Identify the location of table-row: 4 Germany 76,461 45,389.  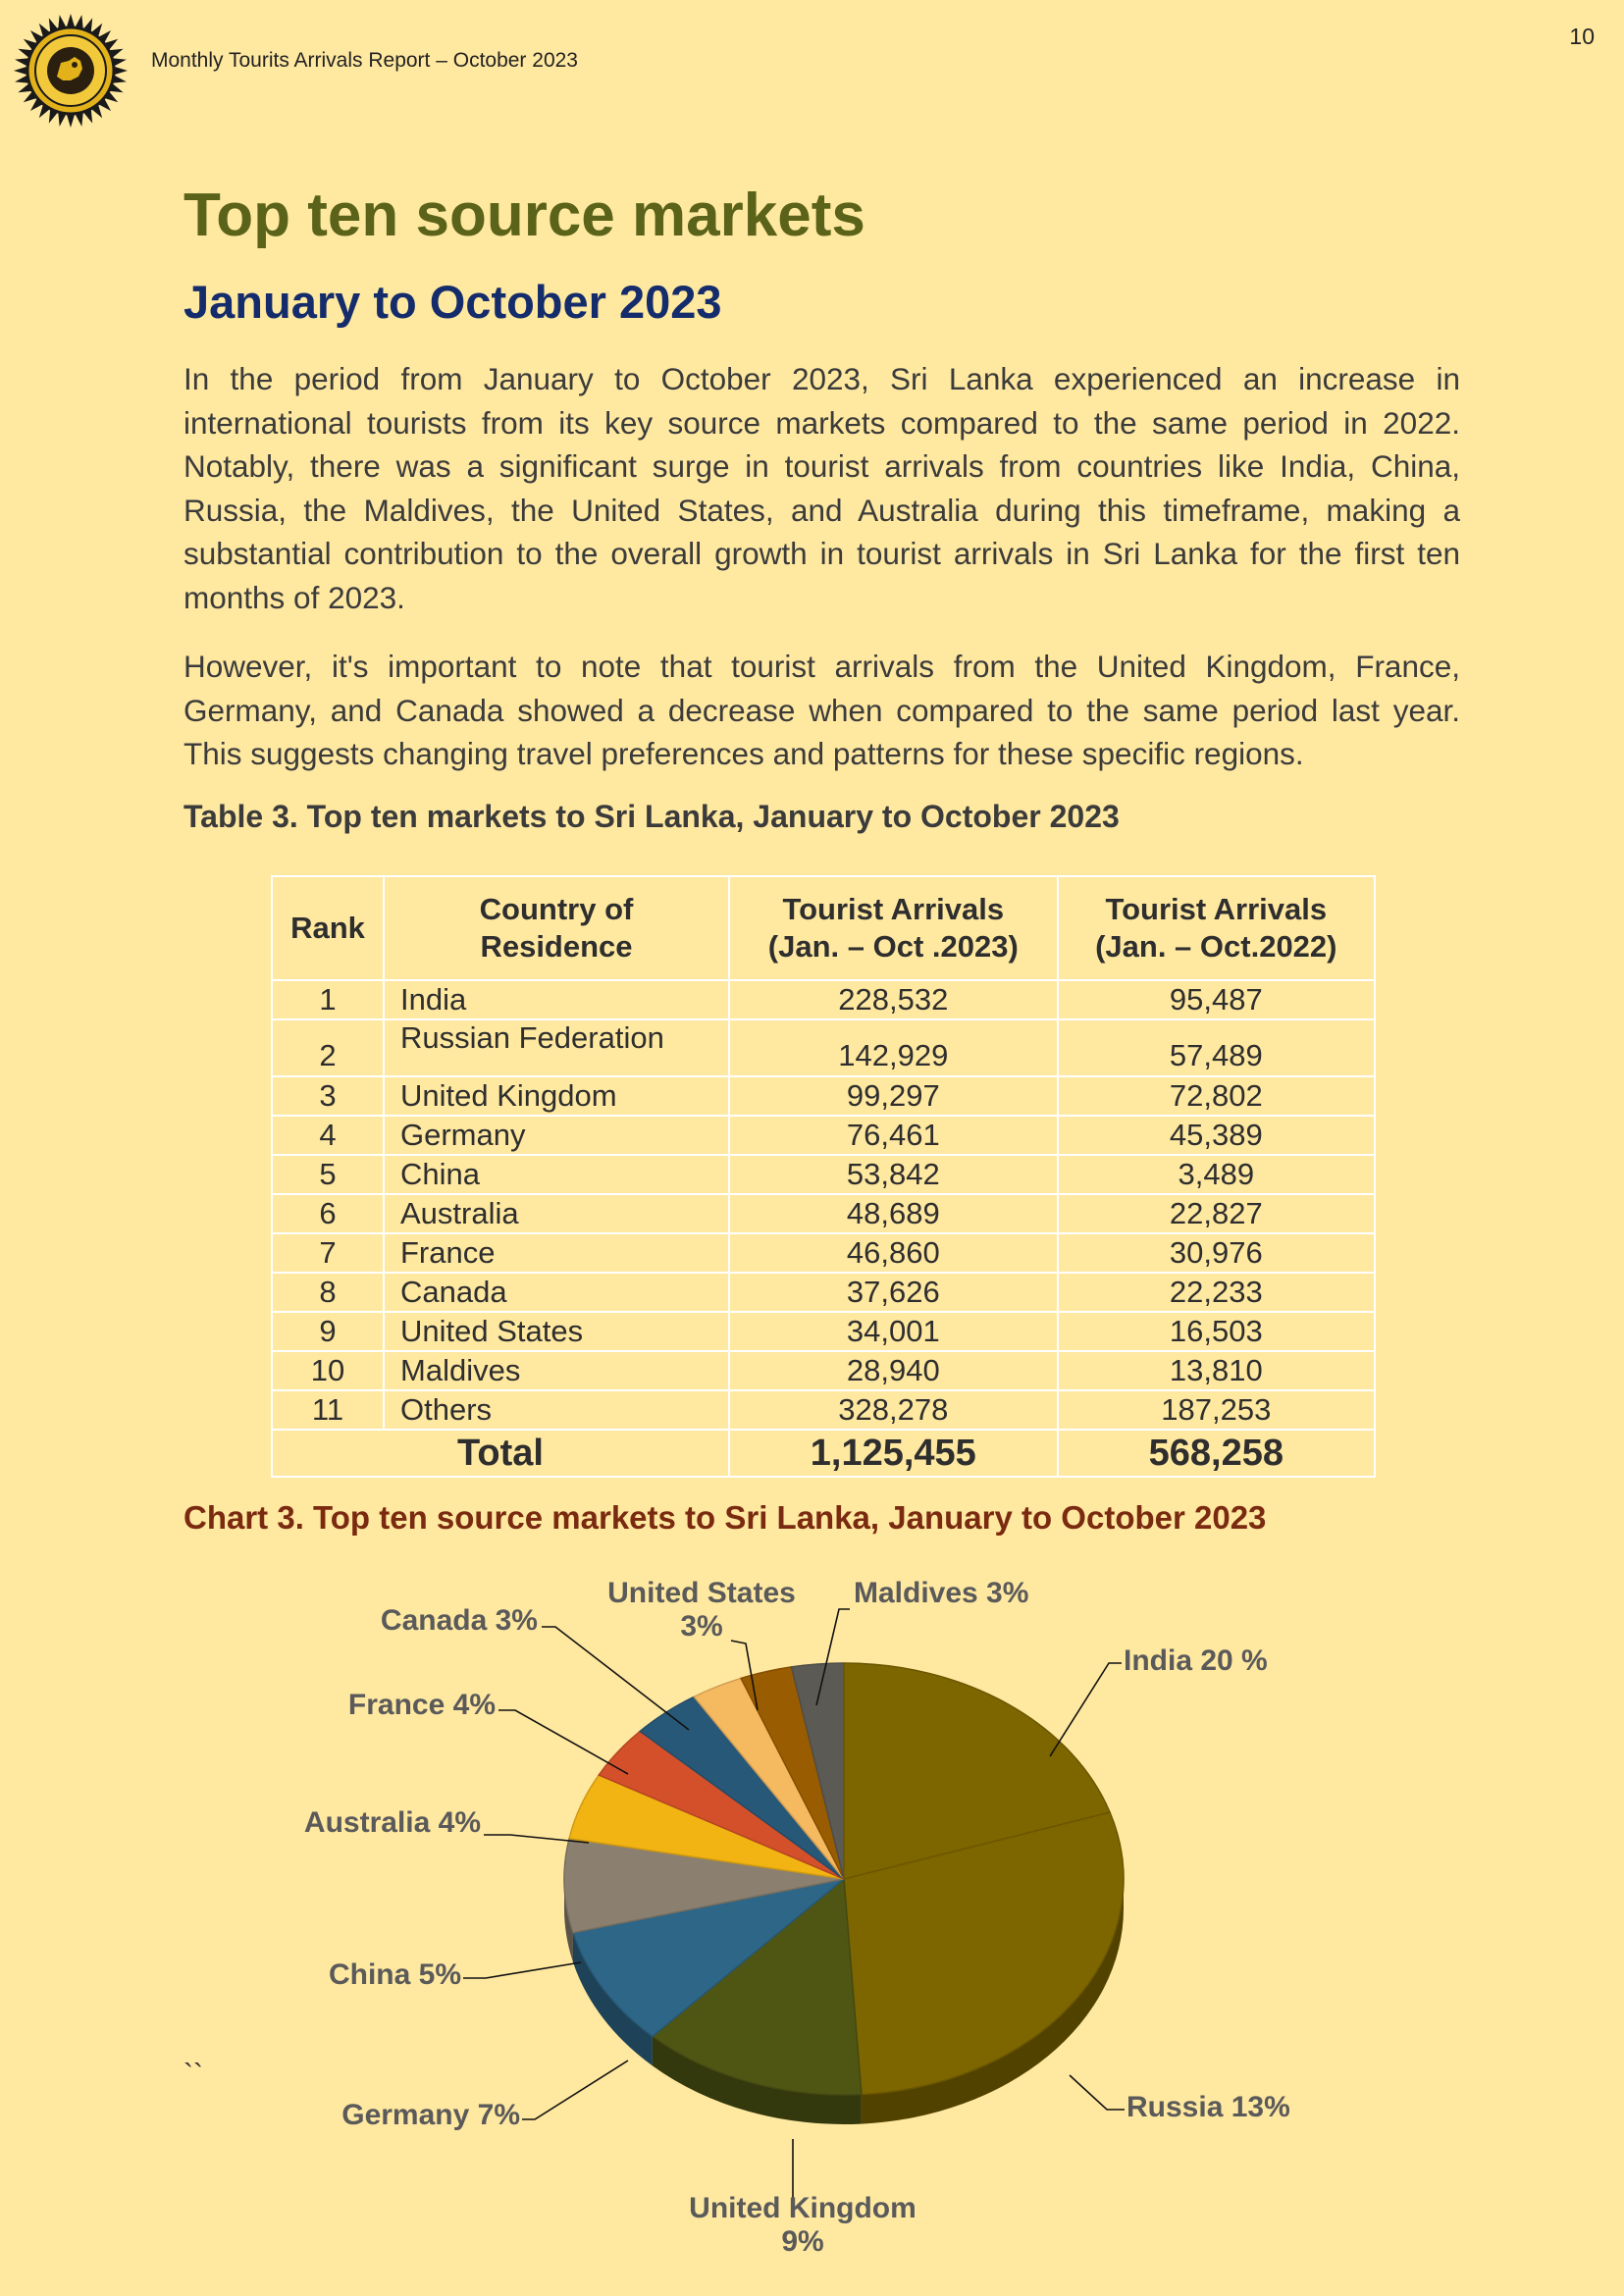
(824, 1135).